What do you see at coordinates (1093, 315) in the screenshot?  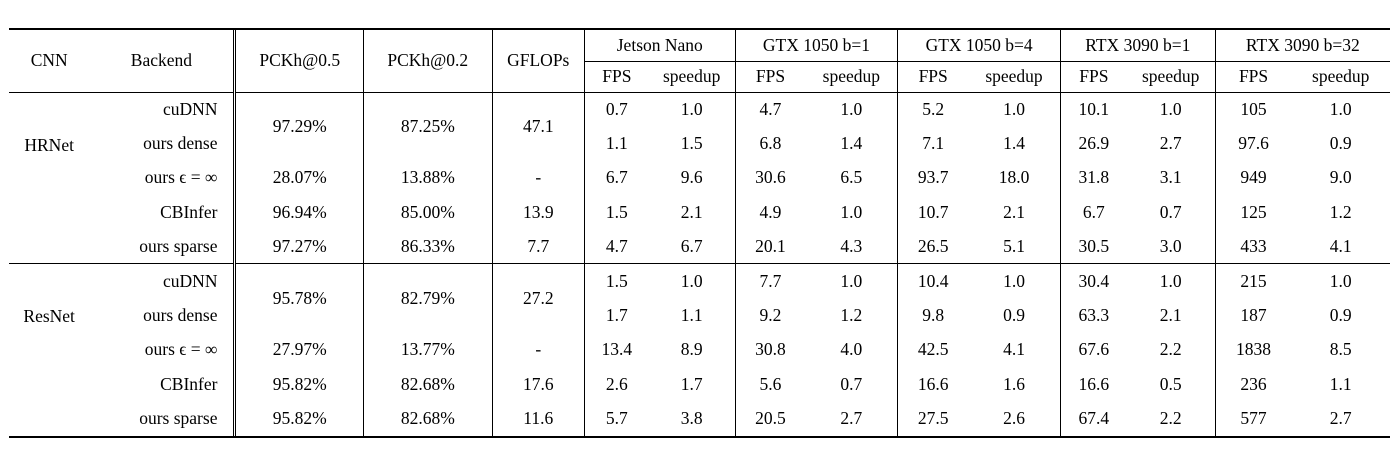 I see `fps-value: 63.3` at bounding box center [1093, 315].